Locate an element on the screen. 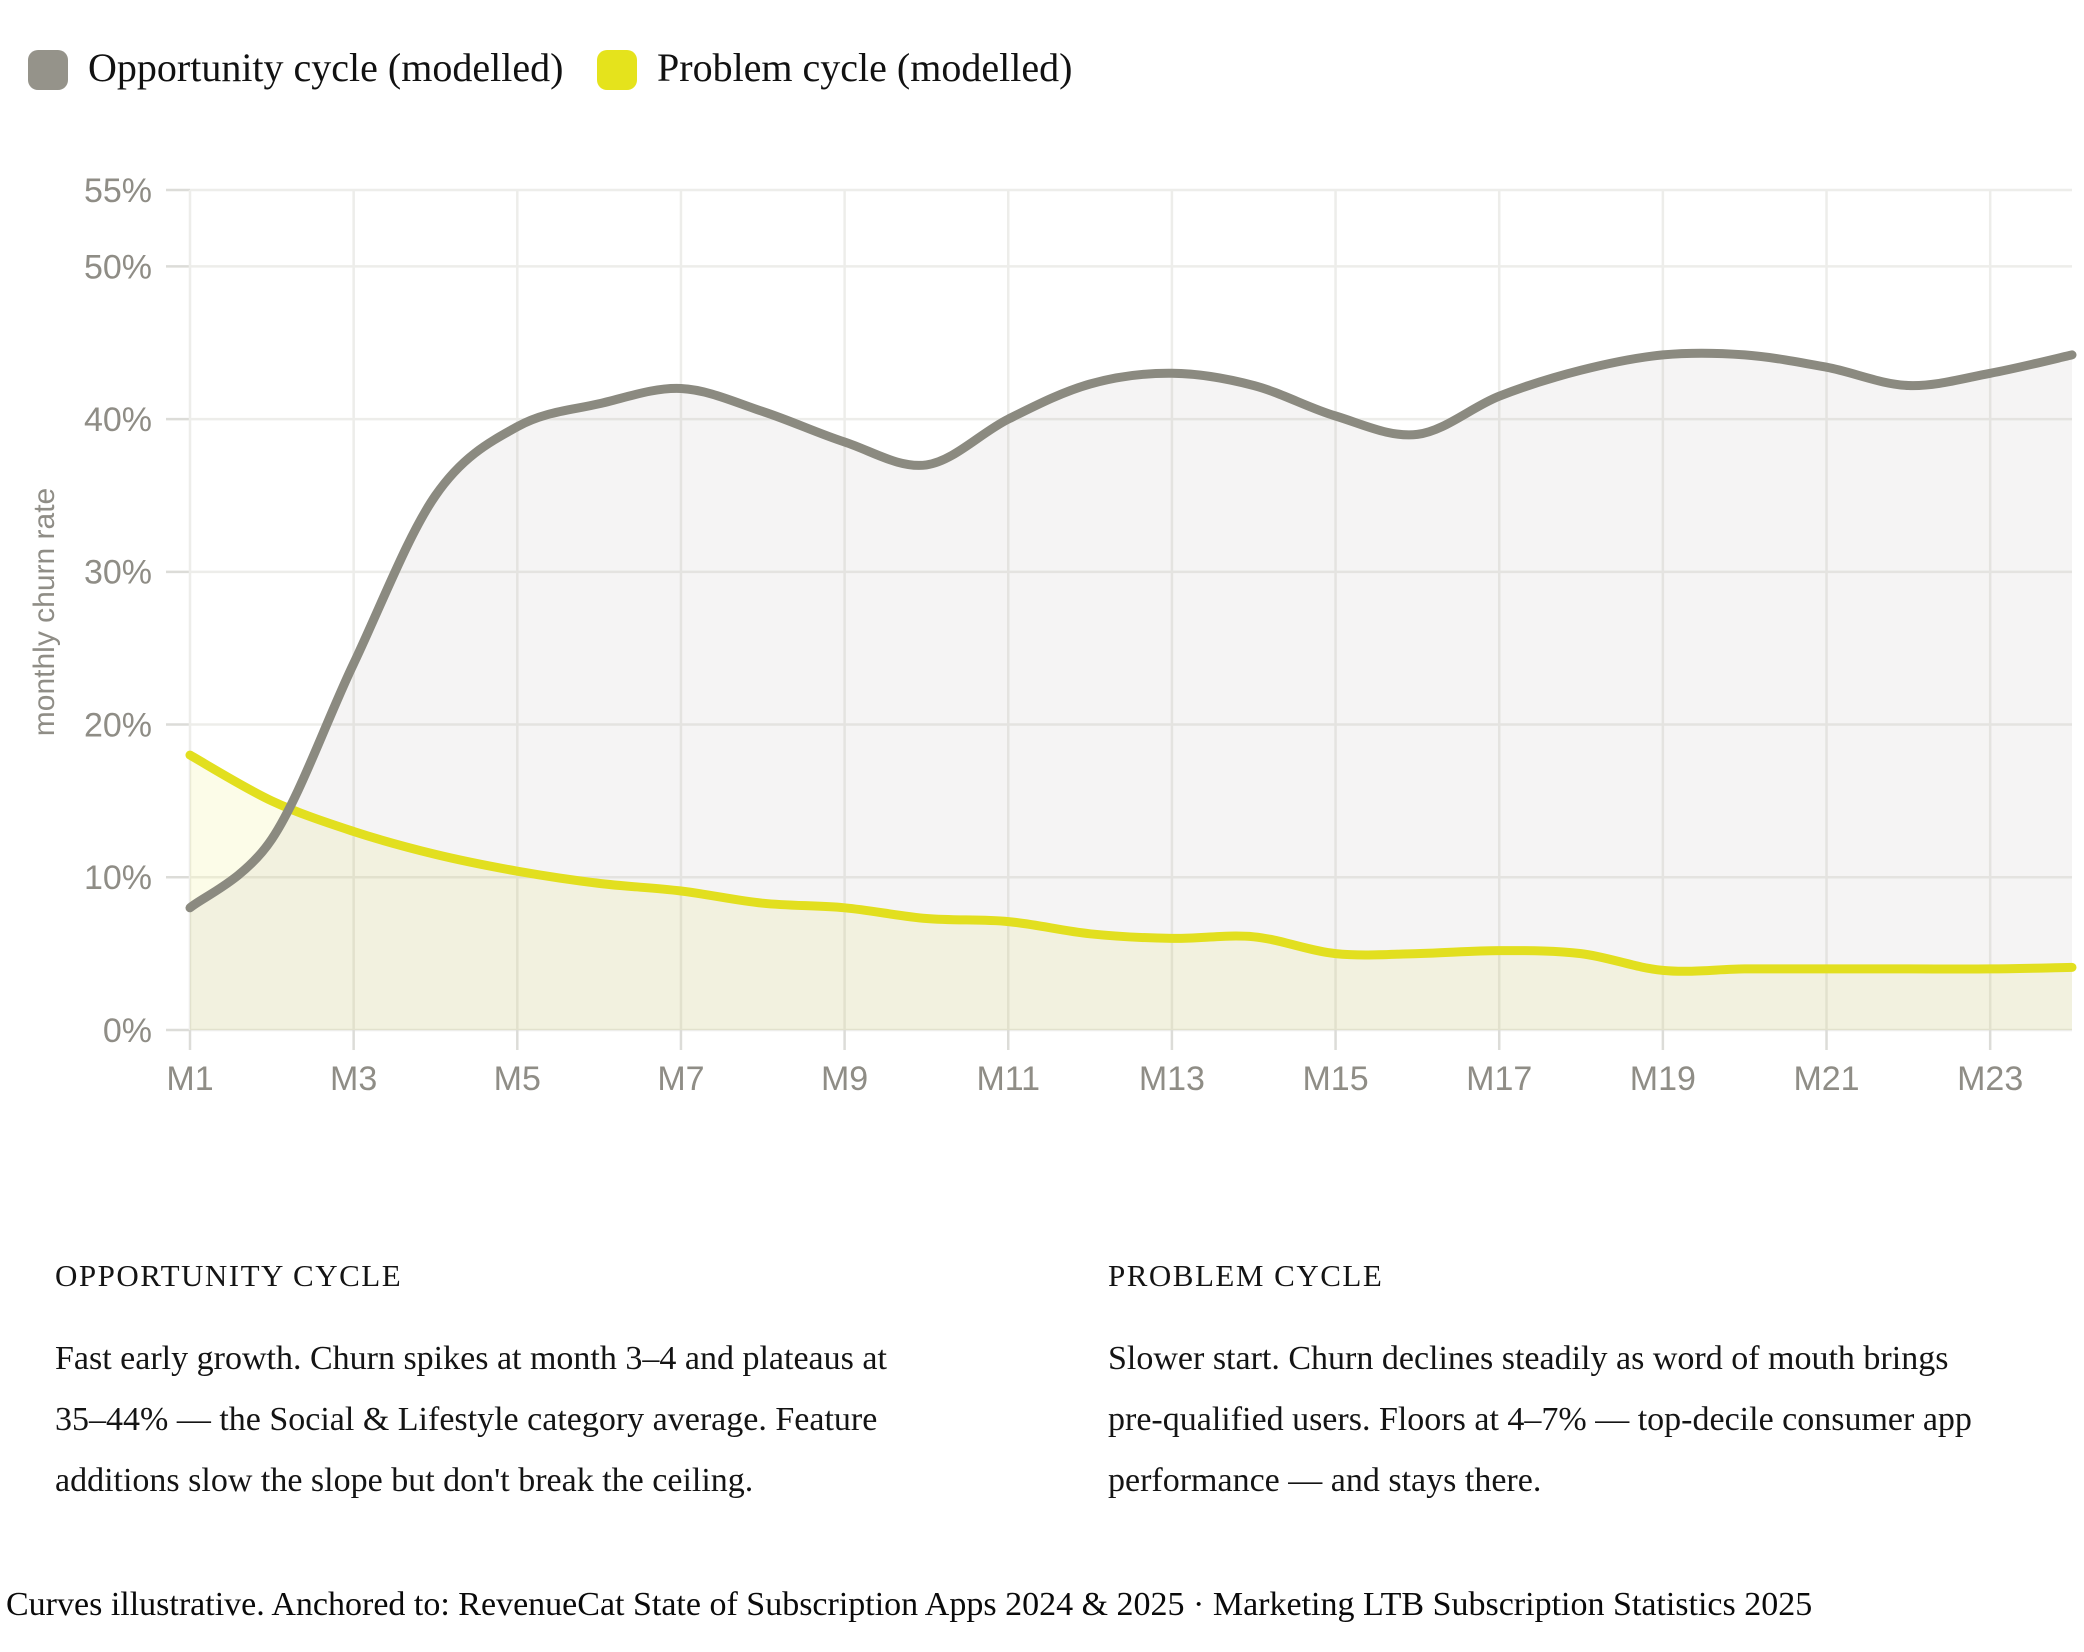 Image resolution: width=2084 pixels, height=1652 pixels. svg-text: M11 is located at coordinates (1008, 1079).